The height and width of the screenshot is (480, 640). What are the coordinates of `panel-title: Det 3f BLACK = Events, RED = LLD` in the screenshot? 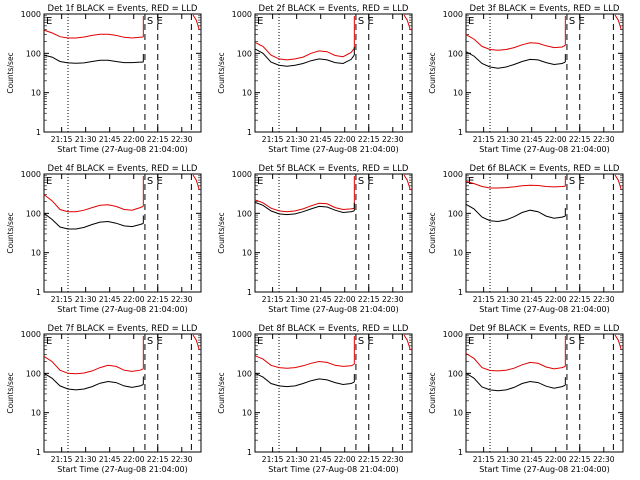 It's located at (545, 9).